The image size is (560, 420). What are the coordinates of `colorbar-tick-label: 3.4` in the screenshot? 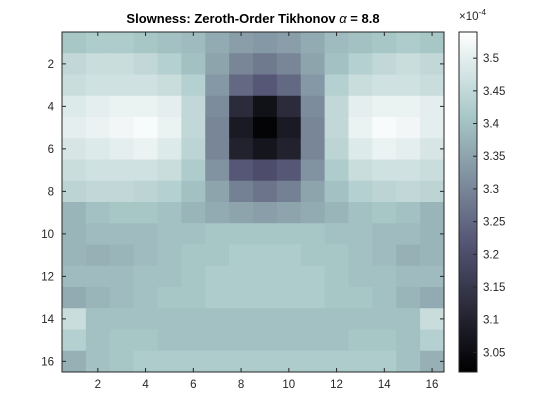 It's located at (491, 125).